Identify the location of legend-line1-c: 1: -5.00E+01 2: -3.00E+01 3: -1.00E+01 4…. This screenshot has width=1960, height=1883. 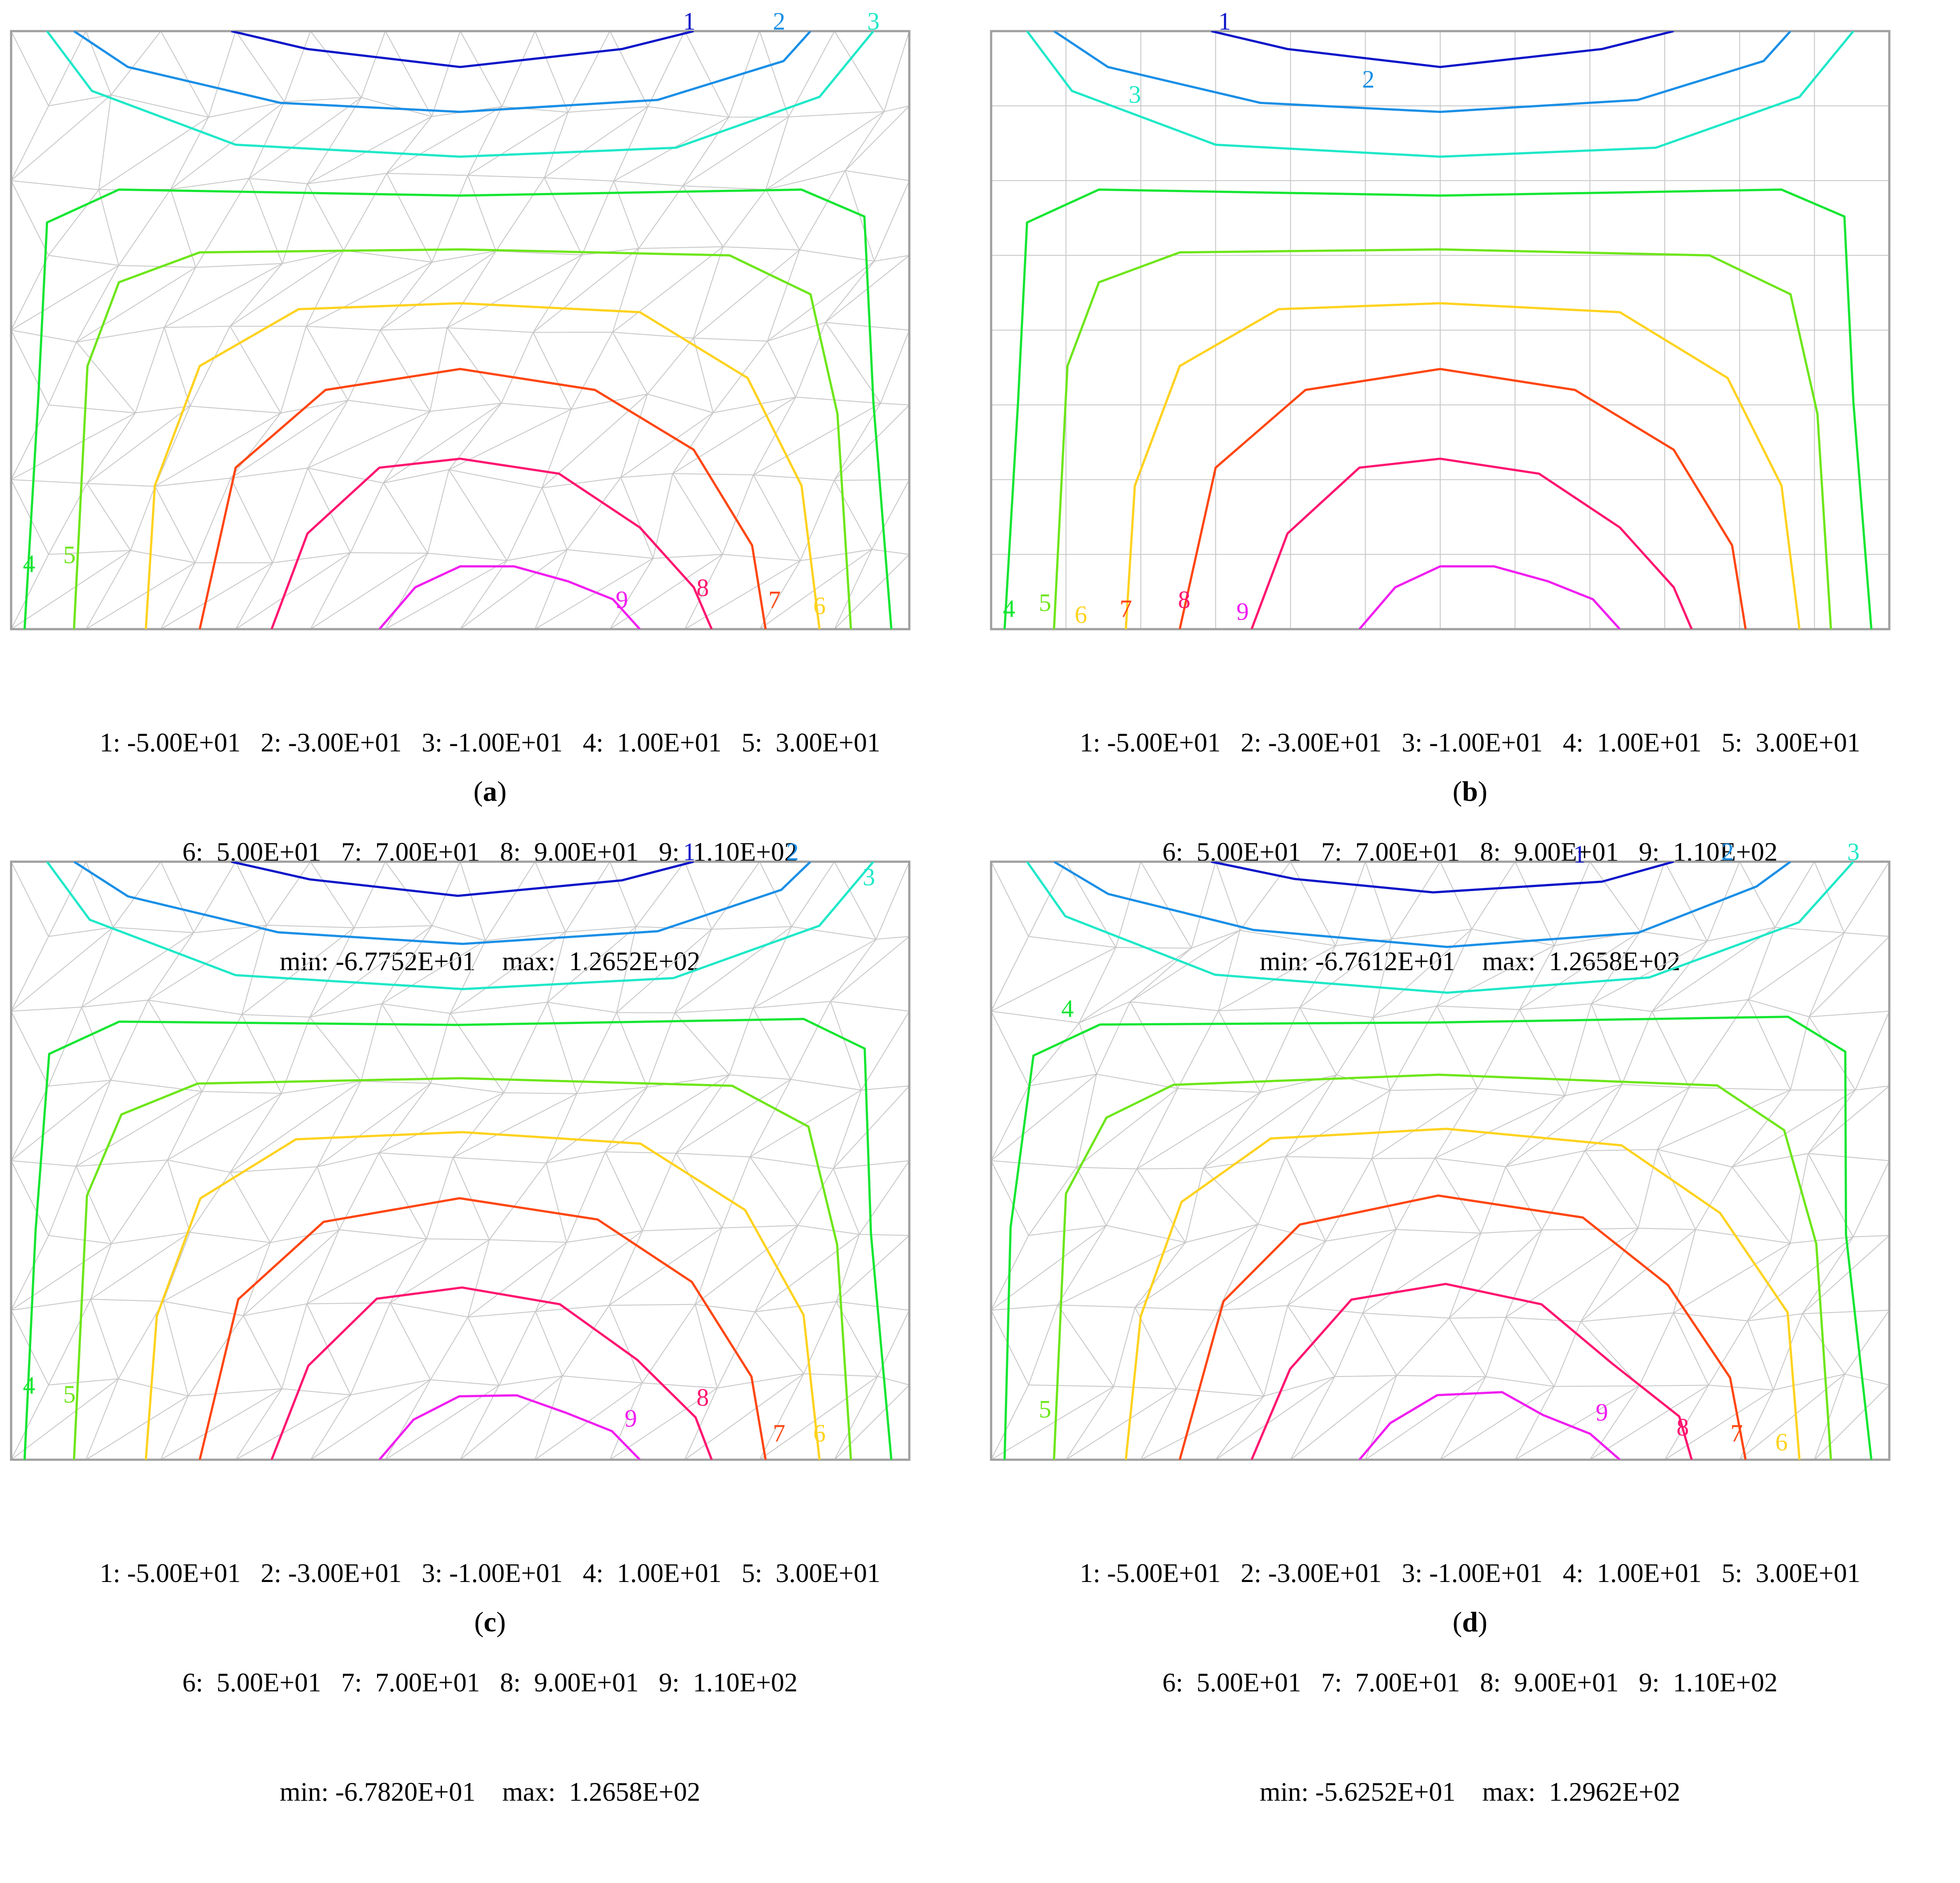
(490, 1573).